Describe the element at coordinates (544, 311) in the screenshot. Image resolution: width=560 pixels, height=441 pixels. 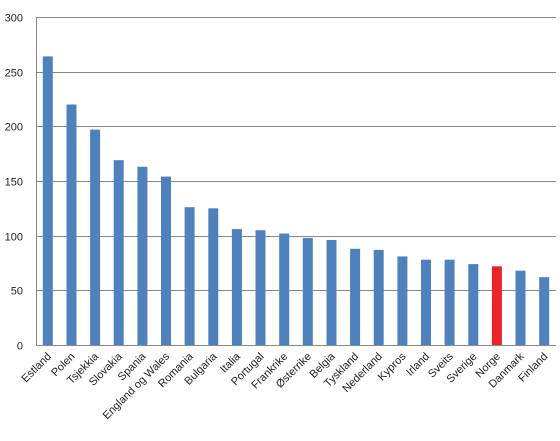
I see `bar-finland` at that location.